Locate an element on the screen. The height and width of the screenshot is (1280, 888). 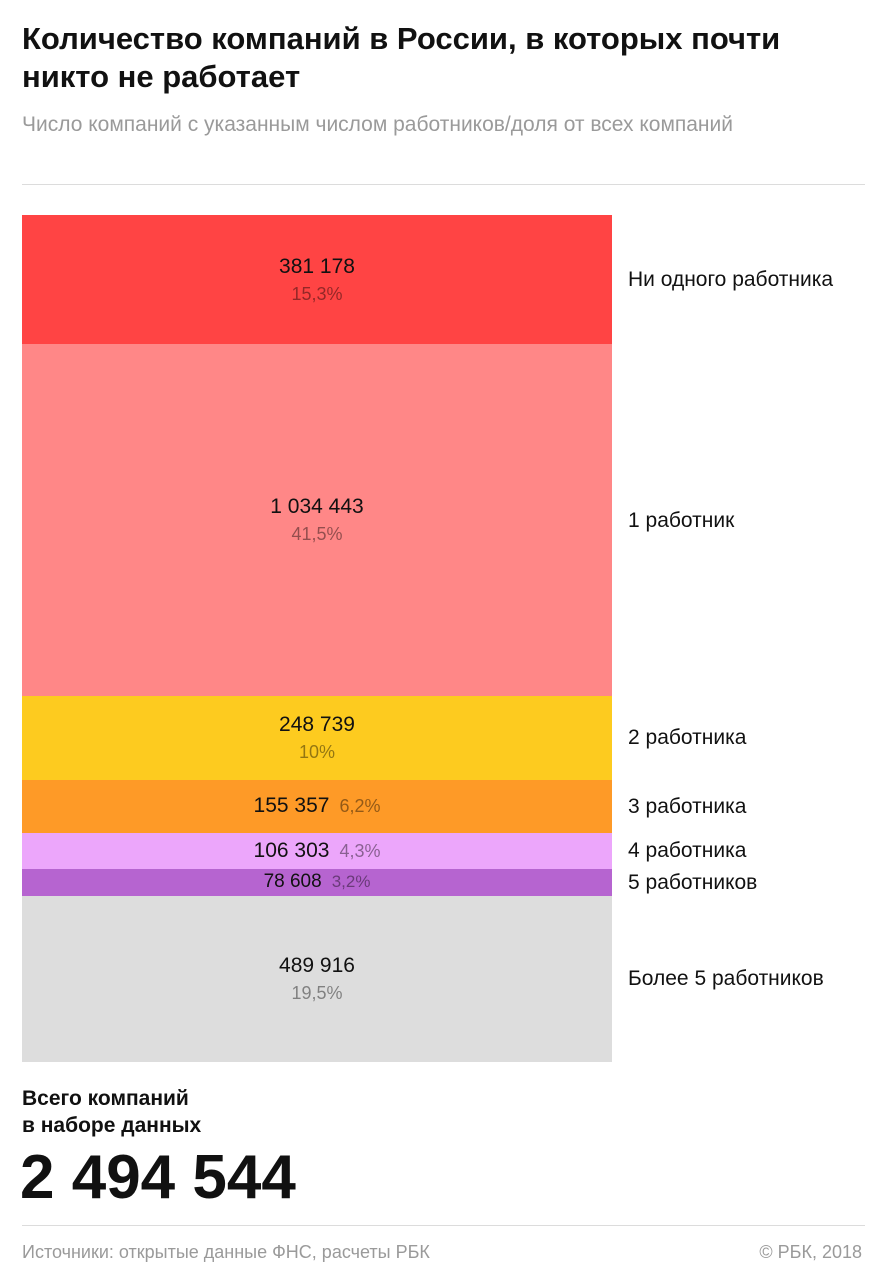
data-label-value: 381 178 is located at coordinates (317, 266).